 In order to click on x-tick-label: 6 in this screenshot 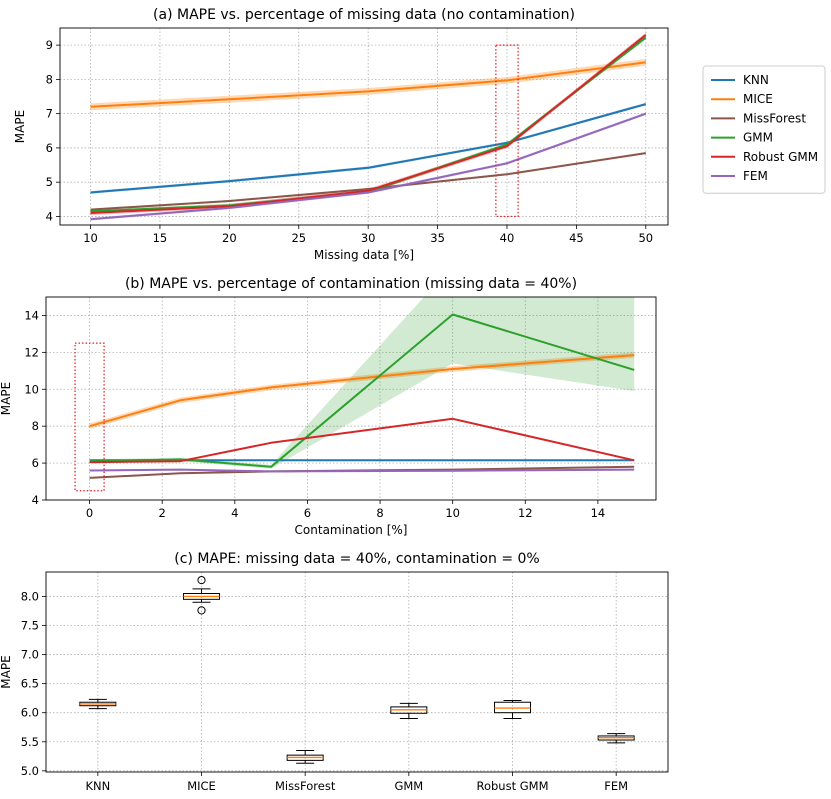, I will do `click(307, 513)`.